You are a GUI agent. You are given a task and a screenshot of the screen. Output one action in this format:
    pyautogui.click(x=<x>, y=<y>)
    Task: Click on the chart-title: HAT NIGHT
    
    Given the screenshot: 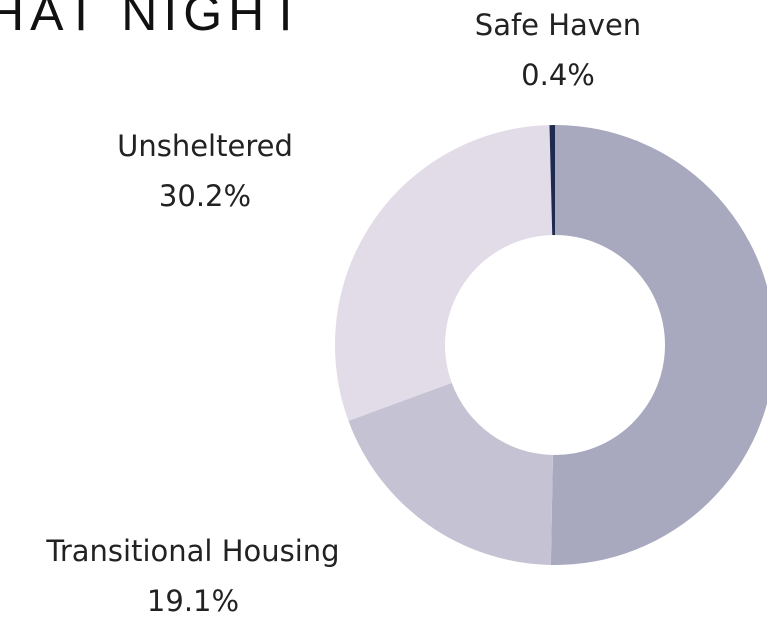 What is the action you would take?
    pyautogui.click(x=153, y=20)
    